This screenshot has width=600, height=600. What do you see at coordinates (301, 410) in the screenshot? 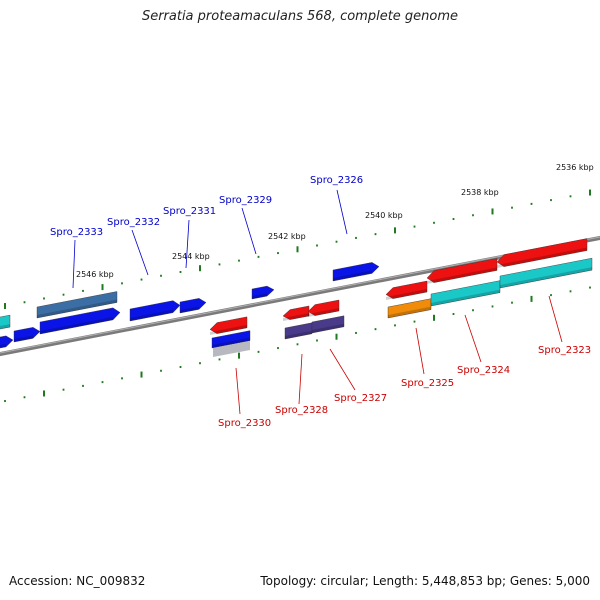
I see `gene-label: Spro_2328` at bounding box center [301, 410].